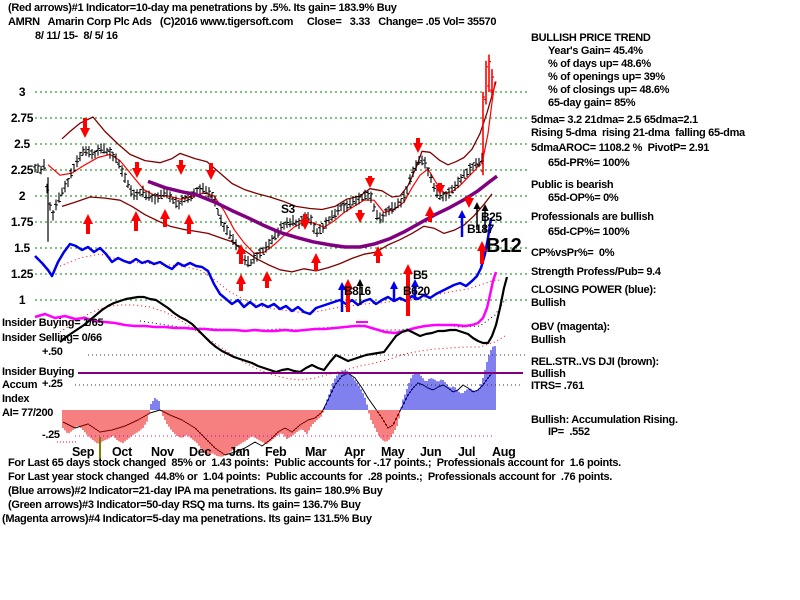  I want to click on month-label: Jan, so click(239, 452).